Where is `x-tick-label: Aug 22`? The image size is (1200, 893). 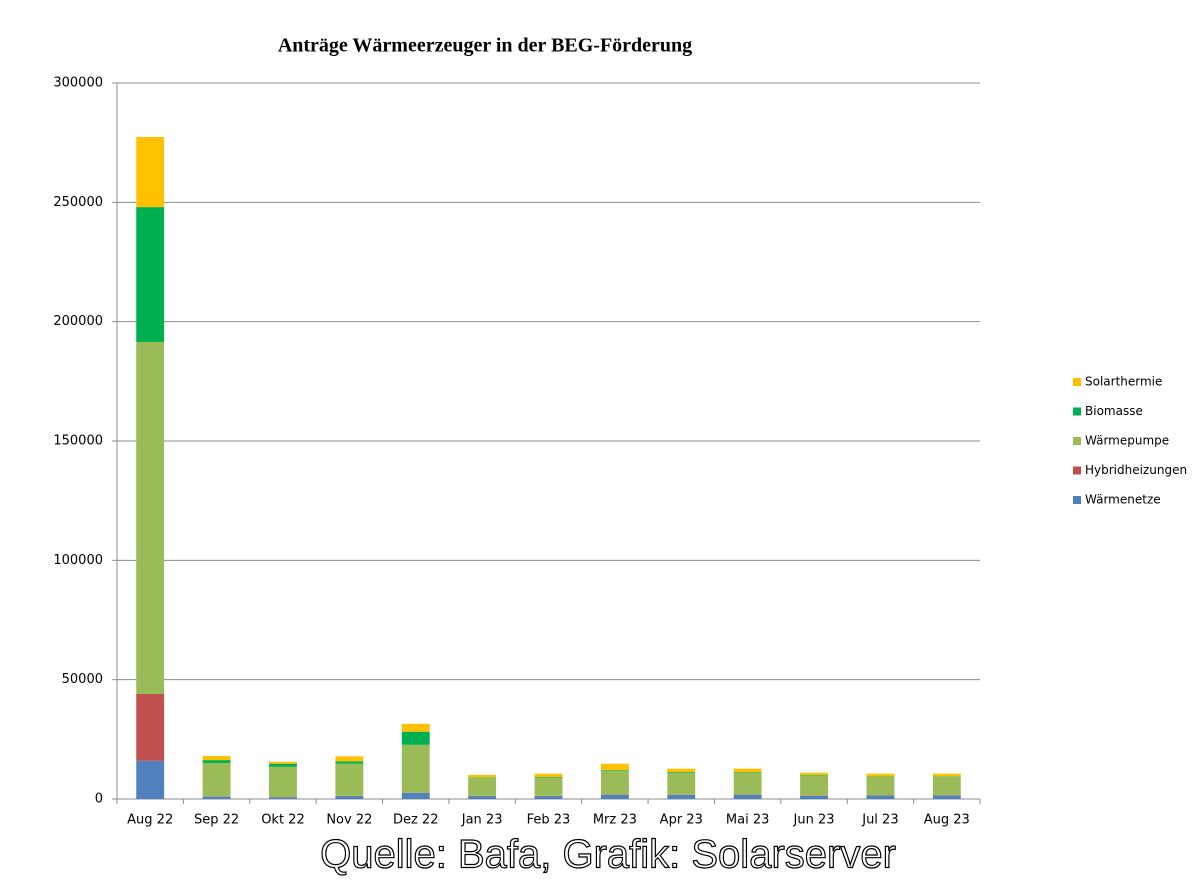
x-tick-label: Aug 22 is located at coordinates (150, 820).